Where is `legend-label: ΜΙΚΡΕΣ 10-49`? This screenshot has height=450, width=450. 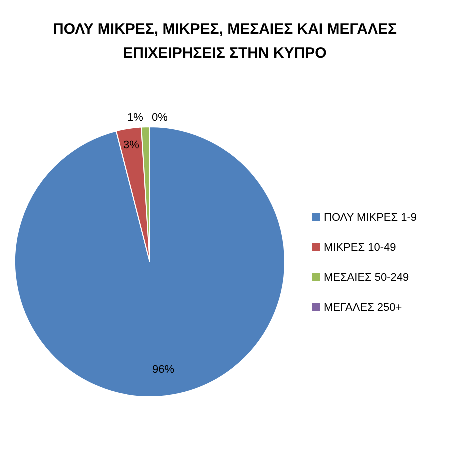
legend-label: ΜΙΚΡΕΣ 10-49 is located at coordinates (360, 248).